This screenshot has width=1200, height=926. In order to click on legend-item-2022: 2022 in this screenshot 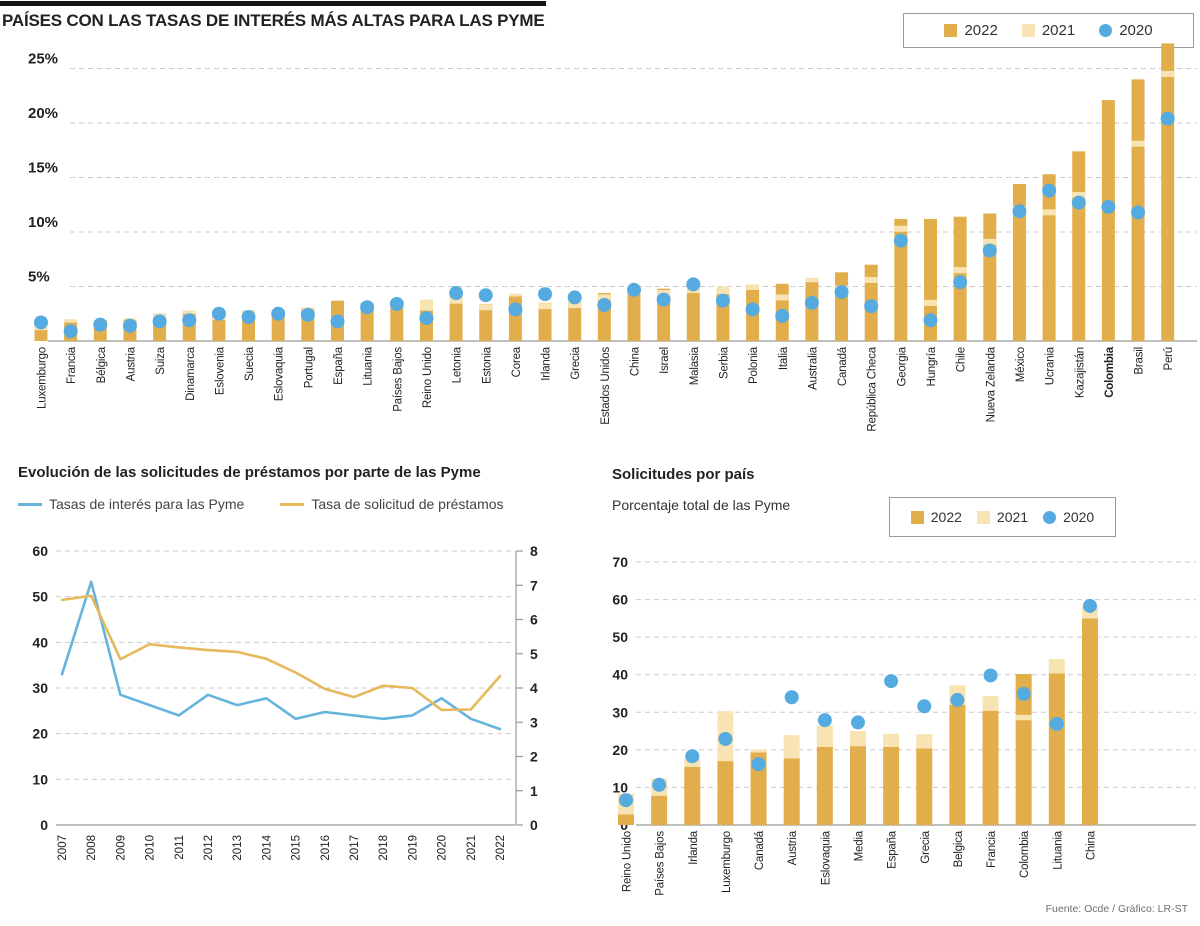, I will do `click(936, 517)`.